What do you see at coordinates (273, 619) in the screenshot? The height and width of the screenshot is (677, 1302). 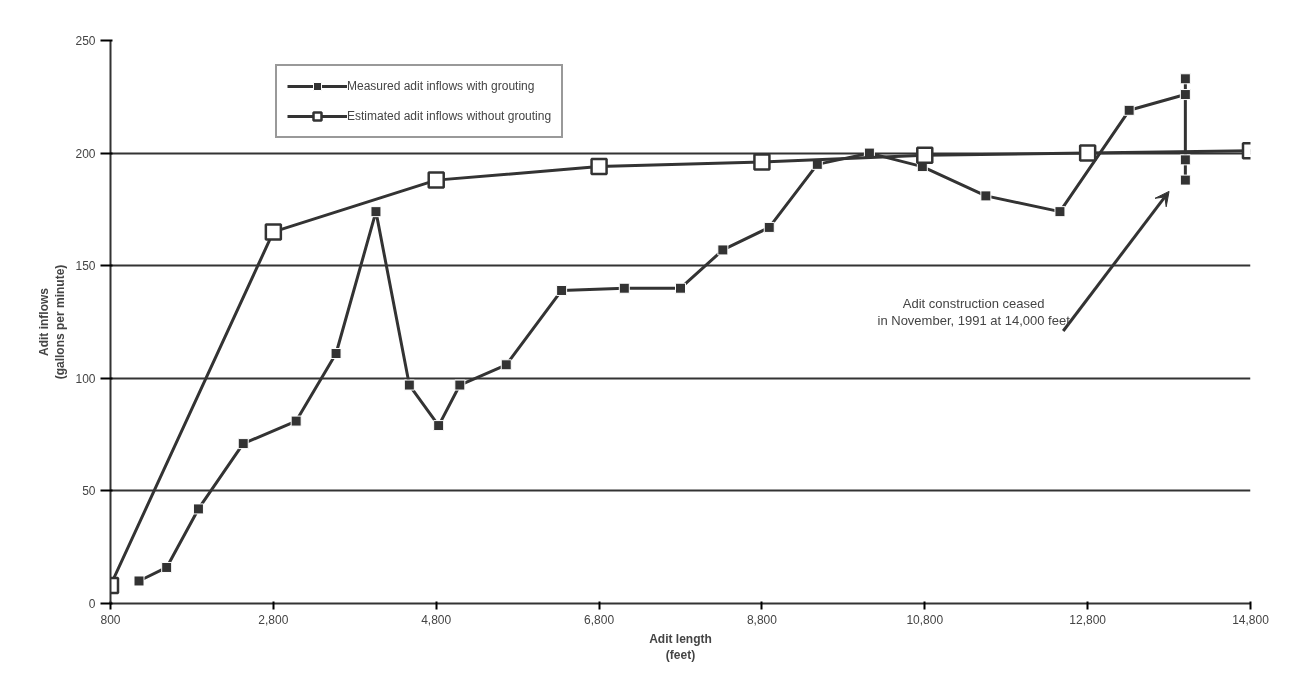 I see `x-tick-label: 2,800` at bounding box center [273, 619].